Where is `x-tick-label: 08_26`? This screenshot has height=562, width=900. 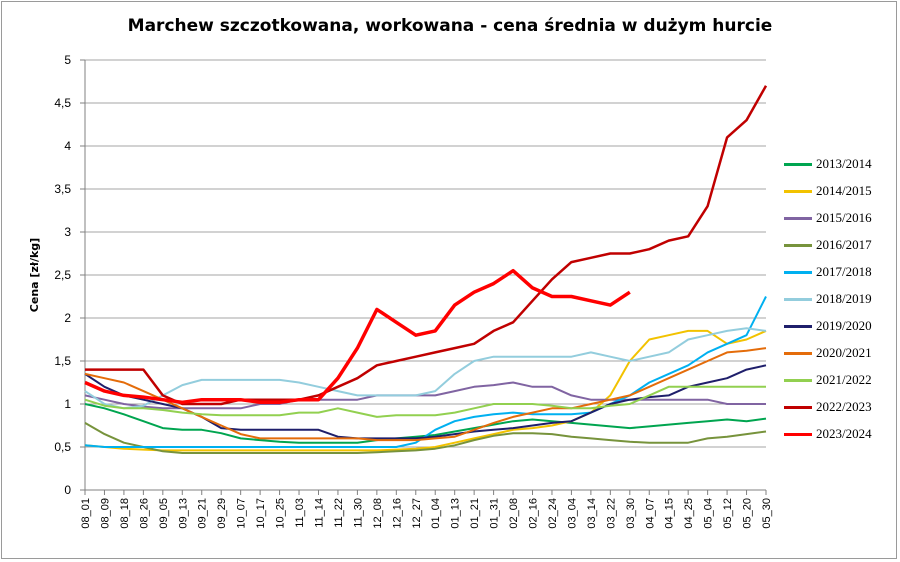
x-tick-label: 08_26 is located at coordinates (144, 513).